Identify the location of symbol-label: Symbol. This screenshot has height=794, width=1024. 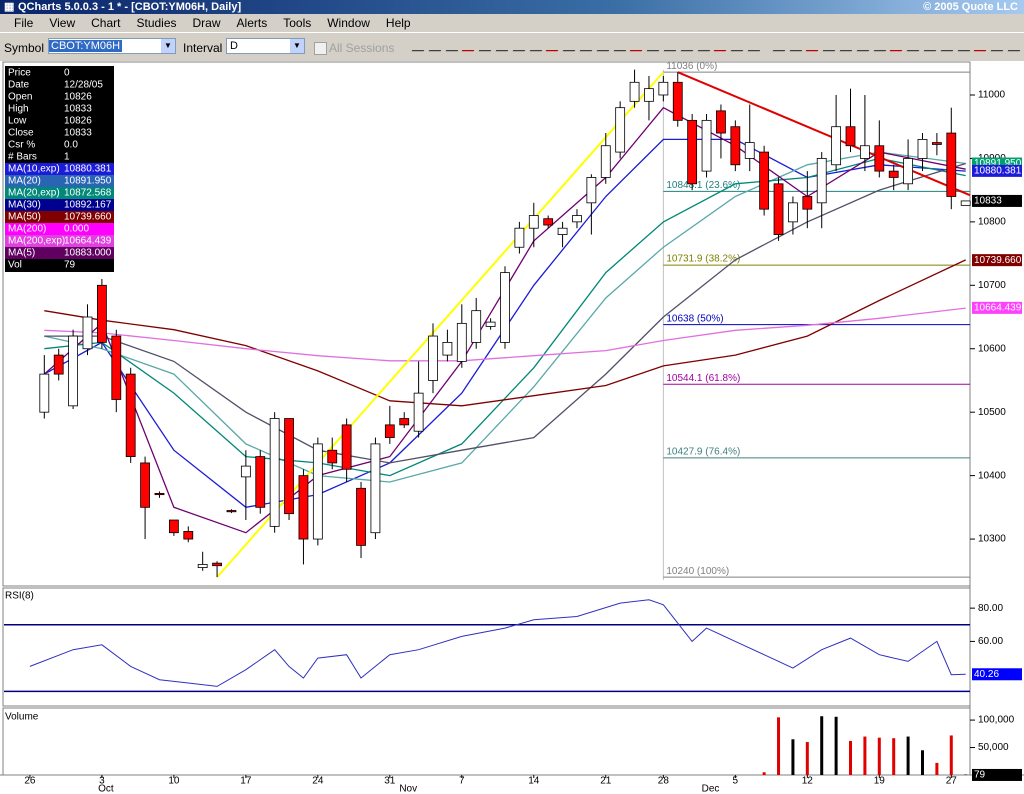
(24, 48).